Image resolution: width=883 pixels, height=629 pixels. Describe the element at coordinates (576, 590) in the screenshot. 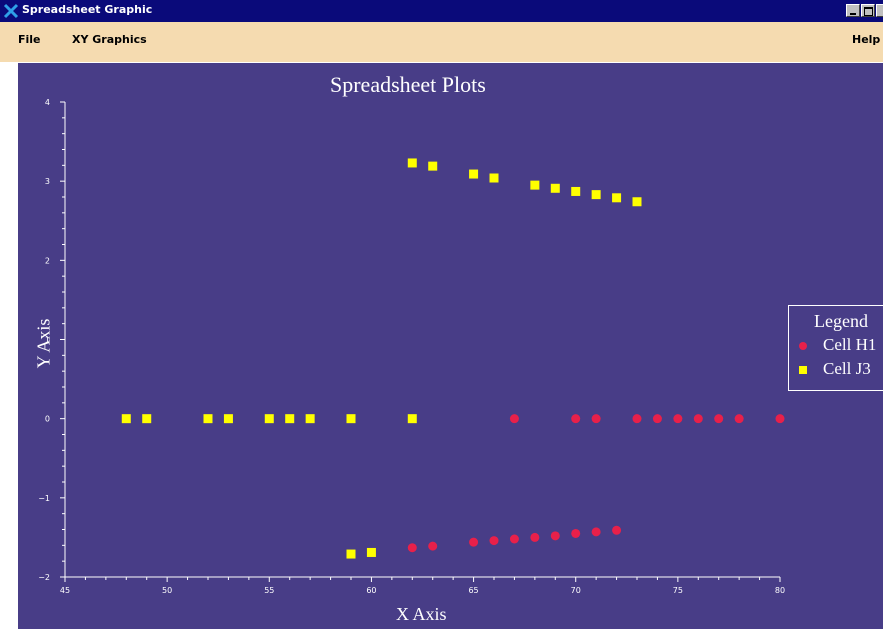

I see `x-tick-label: 70` at that location.